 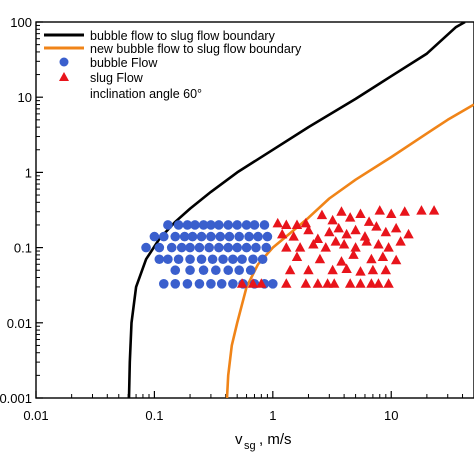 I want to click on x-axis-ticks: 0.01 0.1 1 10, so click(x=248, y=407).